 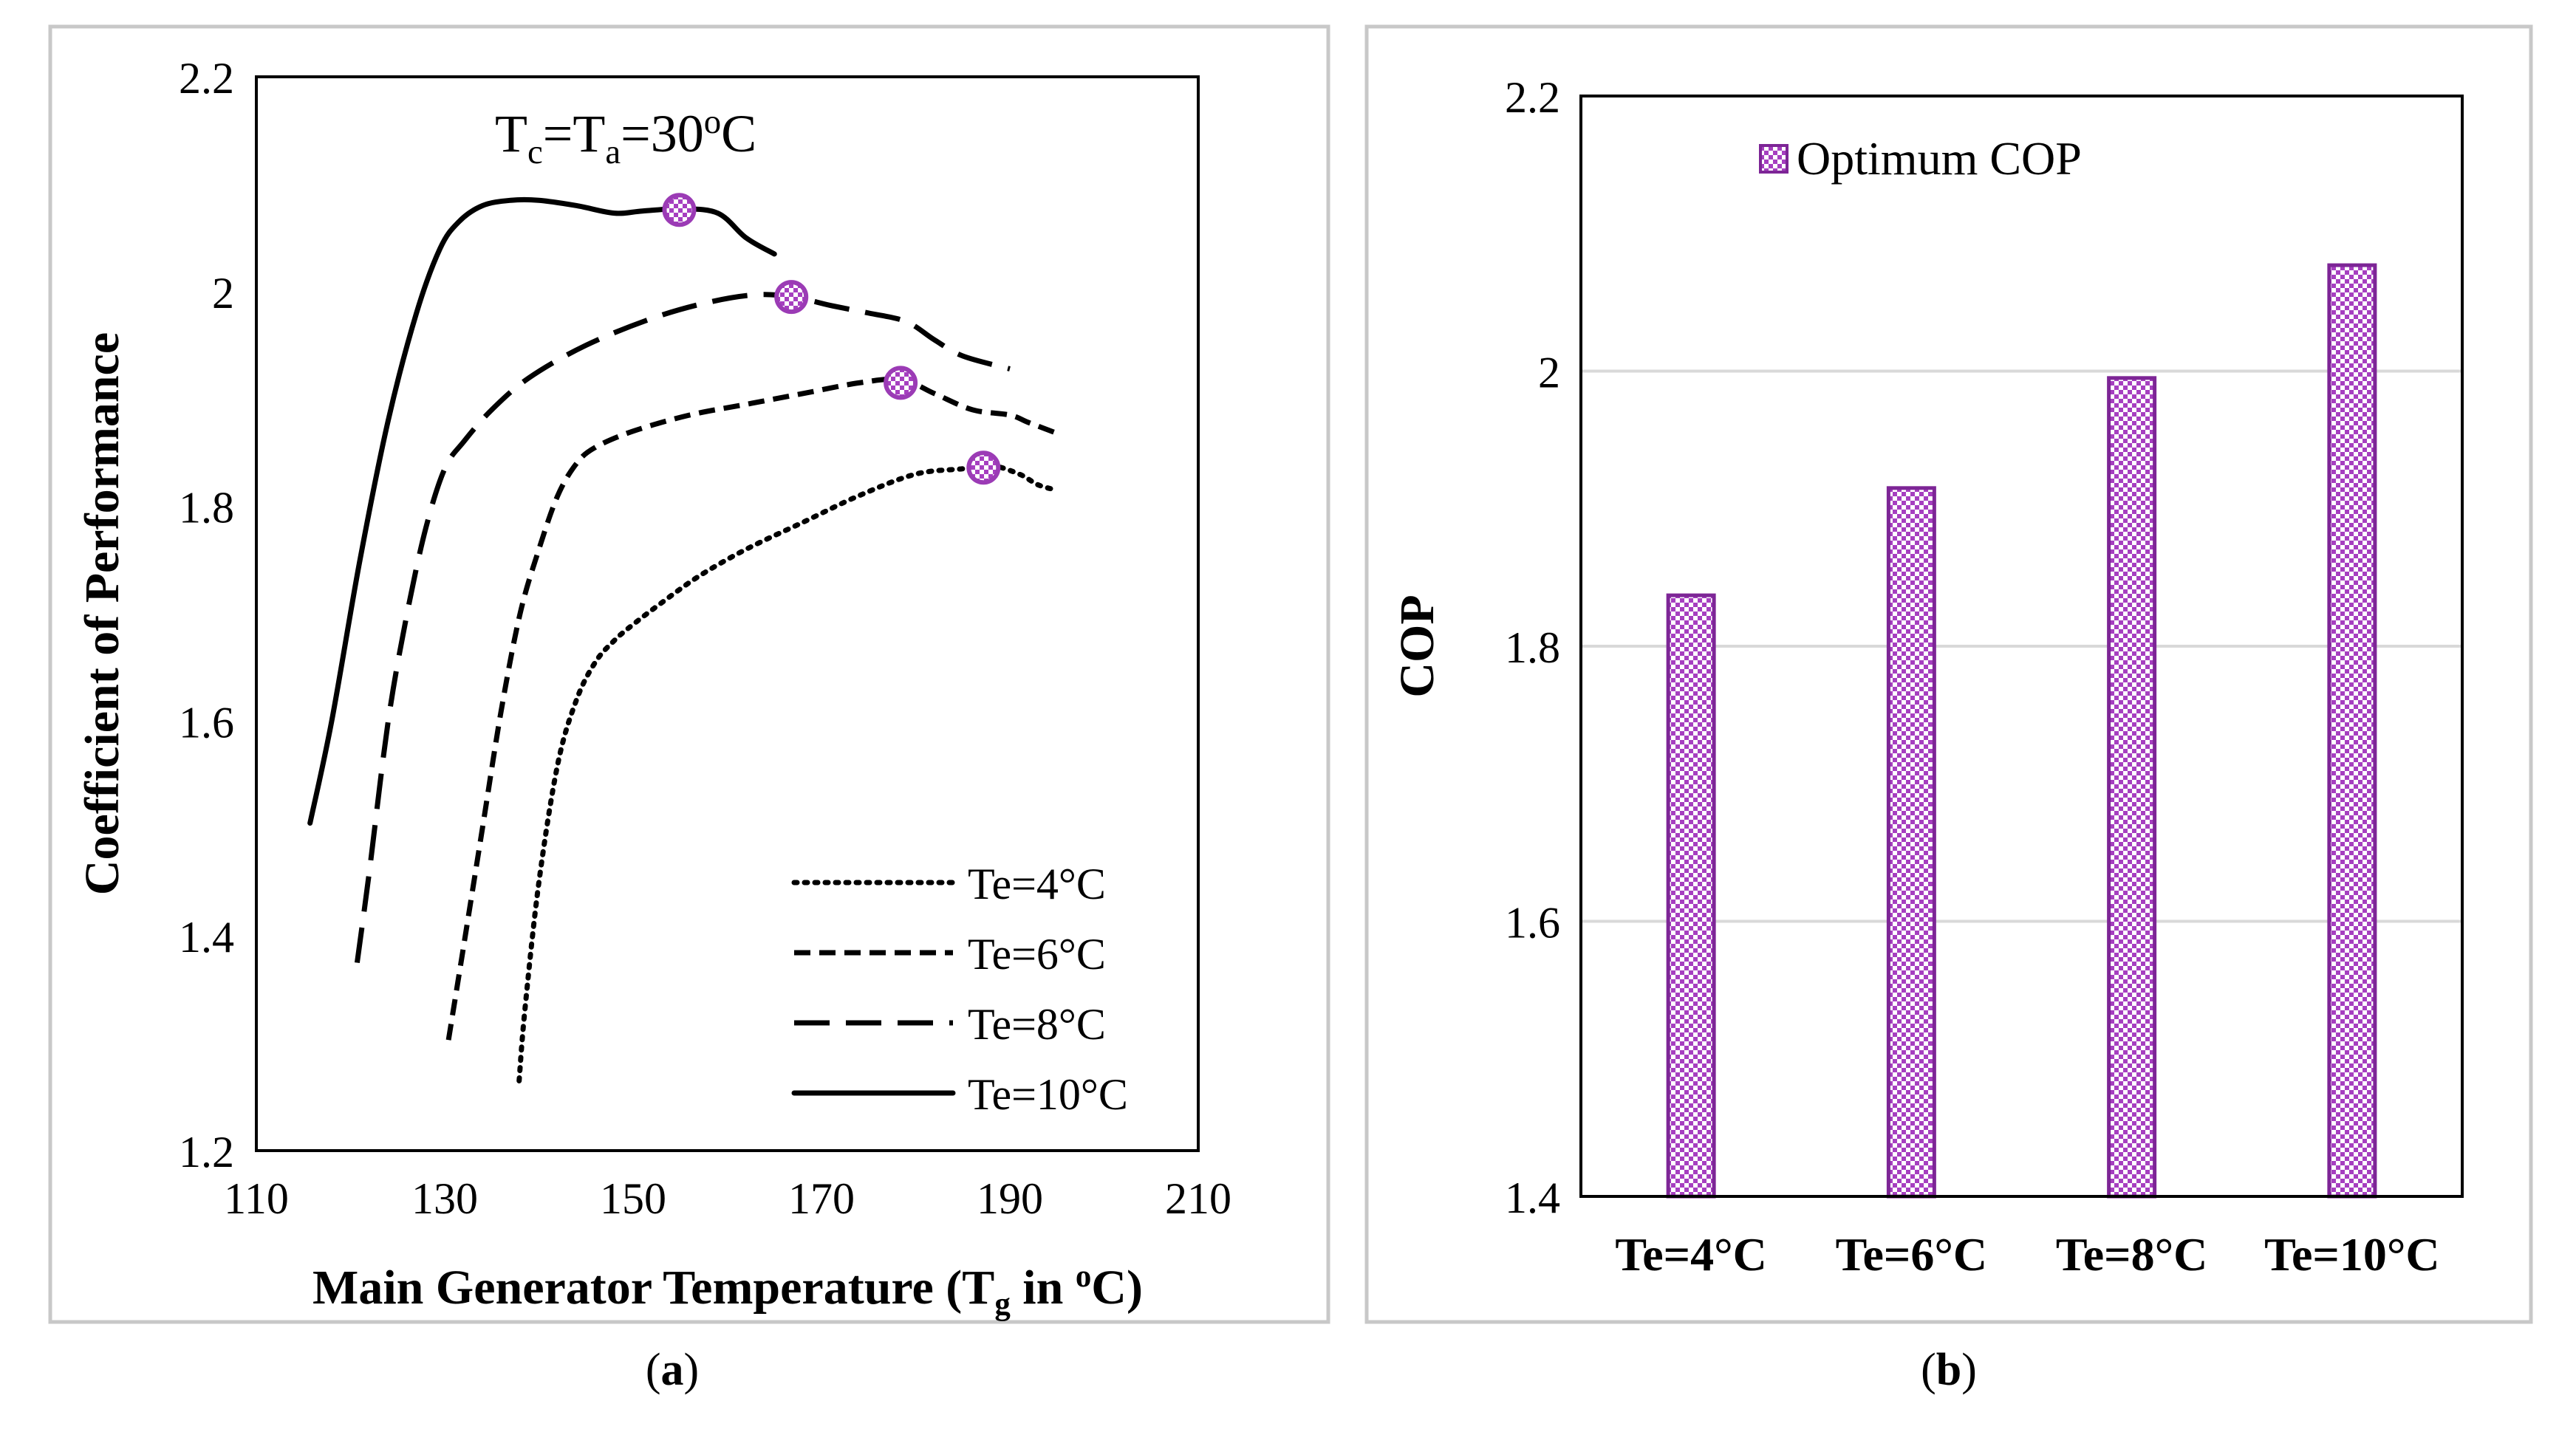 What do you see at coordinates (626, 137) in the screenshot?
I see `panel-a-annotation: Tc​=Ta​=30oC` at bounding box center [626, 137].